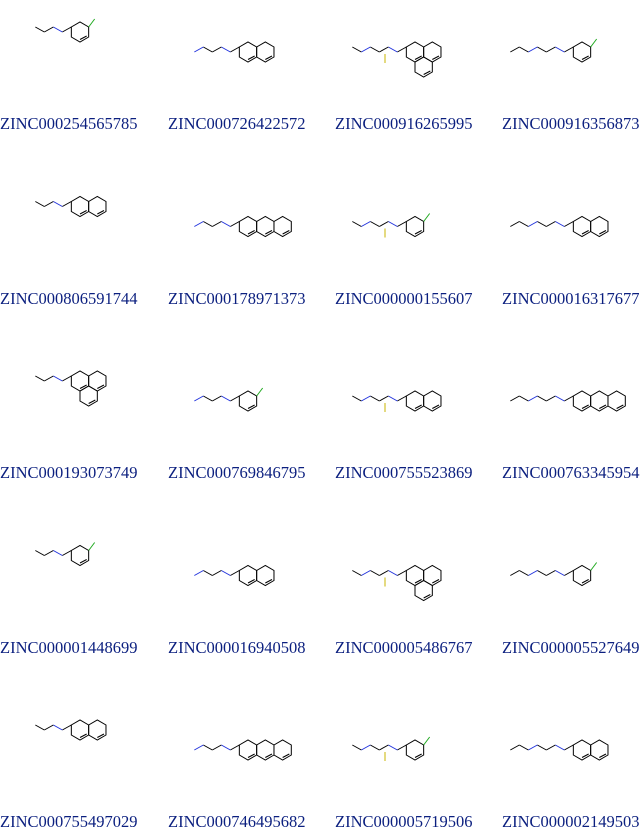  What do you see at coordinates (404, 819) in the screenshot?
I see `compound-id: ZINC000005719506` at bounding box center [404, 819].